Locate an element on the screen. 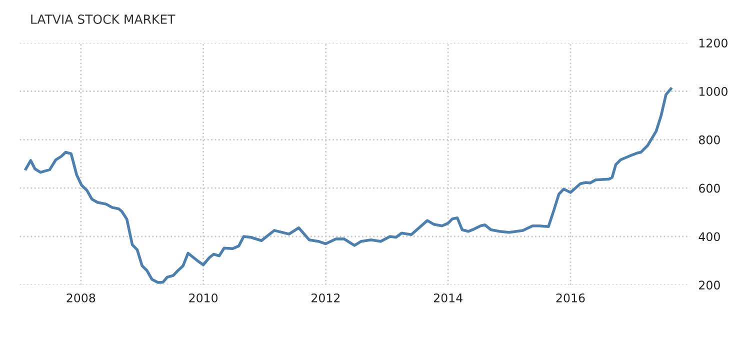 Image resolution: width=730 pixels, height=340 pixels. y-tick-label: 800 is located at coordinates (709, 139).